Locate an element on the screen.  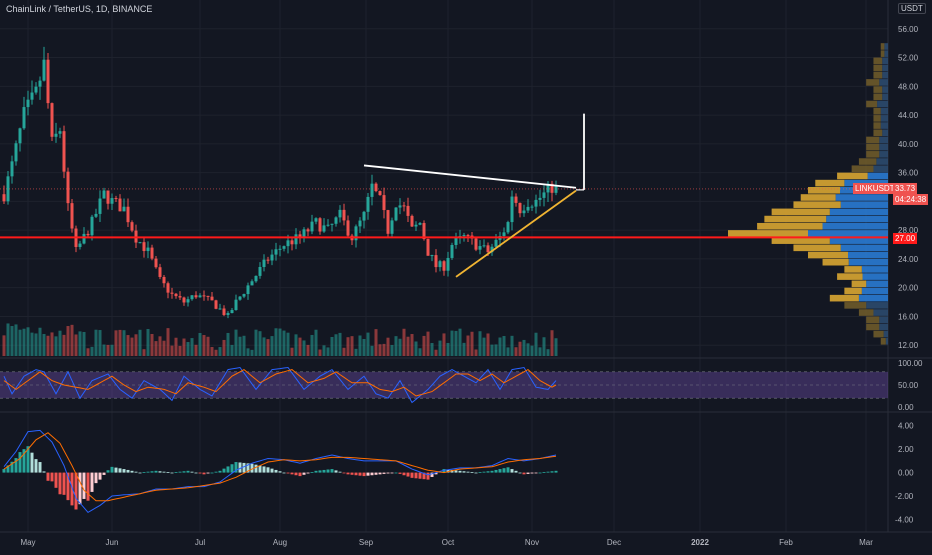
price-tick-label: 20.00 is located at coordinates (908, 288).